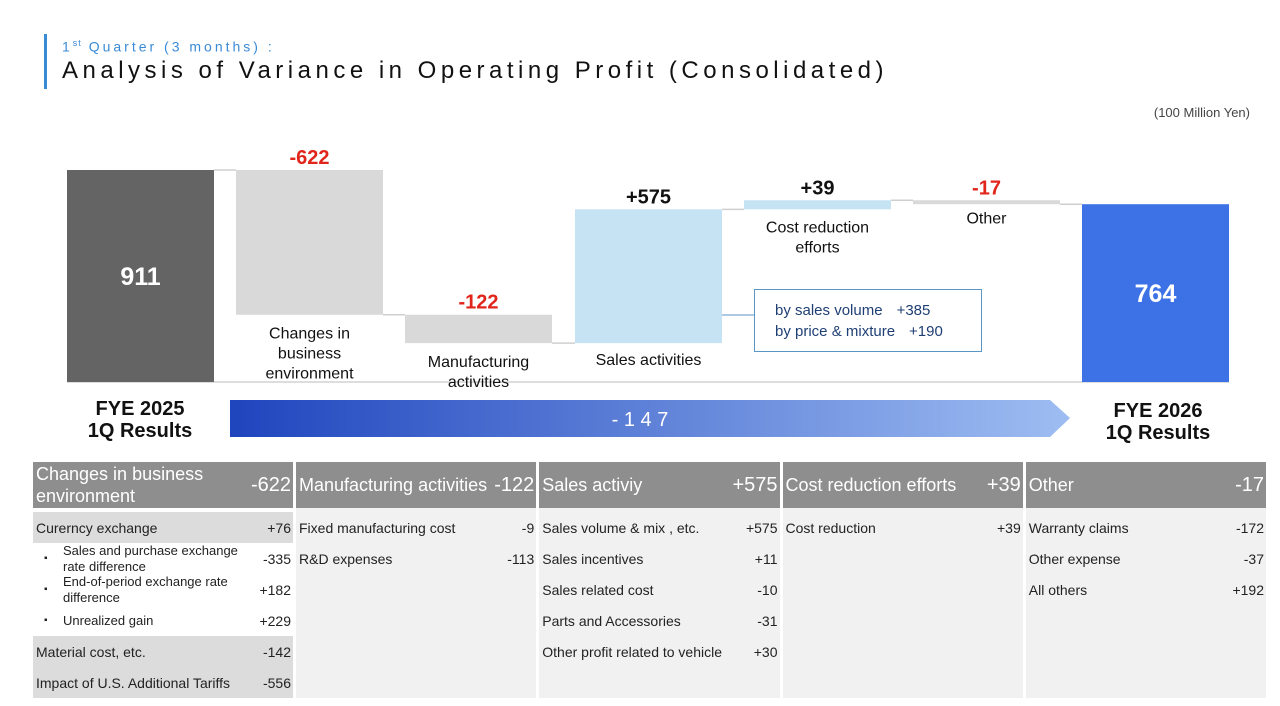 Image resolution: width=1280 pixels, height=706 pixels. Describe the element at coordinates (521, 558) in the screenshot. I see `row-value: -113` at that location.